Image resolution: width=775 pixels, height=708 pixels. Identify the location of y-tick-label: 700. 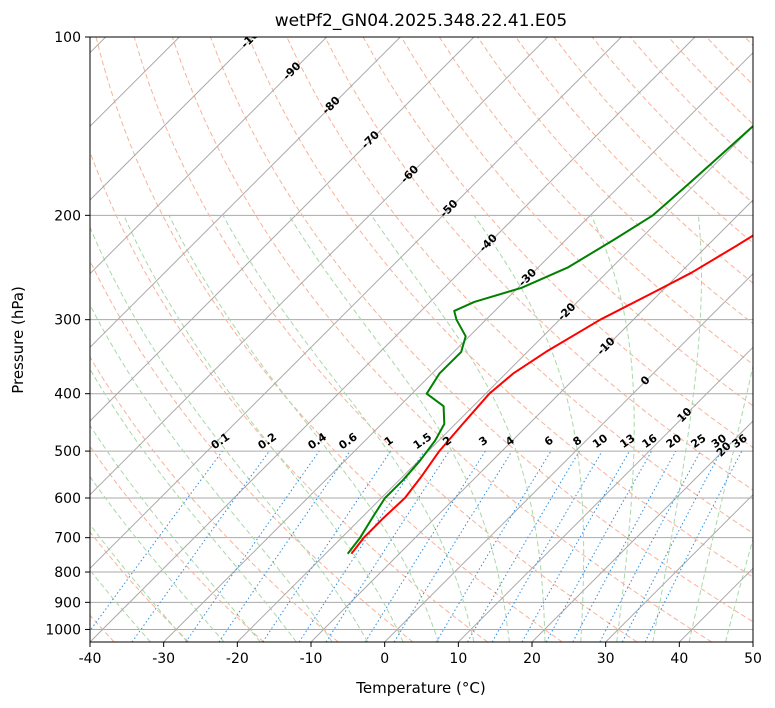
(67, 539).